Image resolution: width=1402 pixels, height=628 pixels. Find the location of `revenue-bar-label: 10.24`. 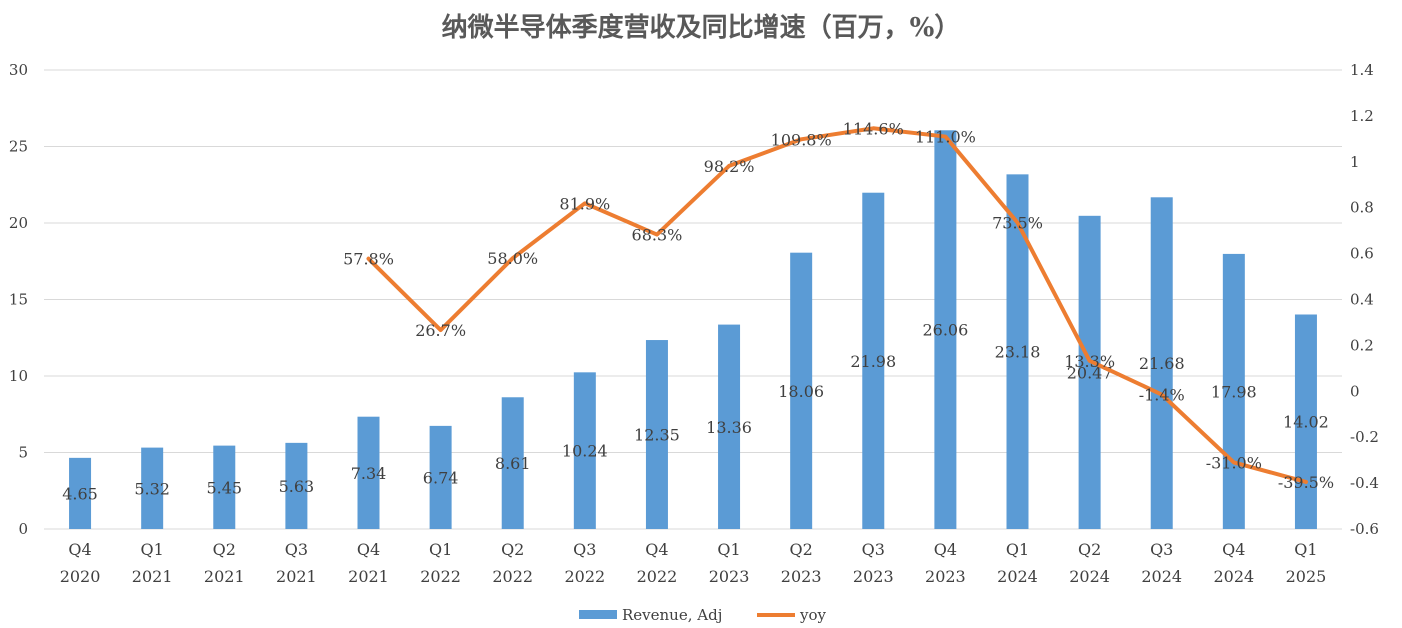

revenue-bar-label: 10.24 is located at coordinates (585, 451).